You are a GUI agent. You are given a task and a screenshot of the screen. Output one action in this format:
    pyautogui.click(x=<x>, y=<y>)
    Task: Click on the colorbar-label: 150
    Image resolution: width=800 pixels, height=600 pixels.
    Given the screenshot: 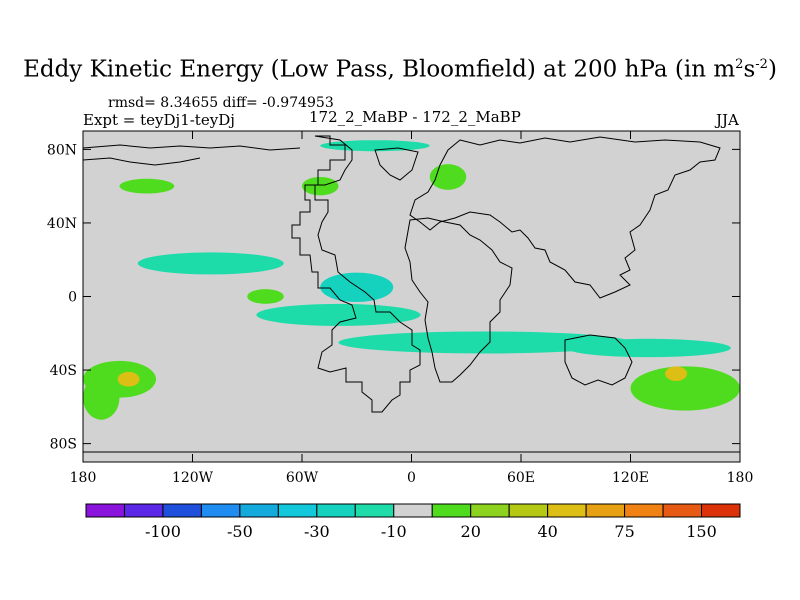 What is the action you would take?
    pyautogui.click(x=701, y=531)
    